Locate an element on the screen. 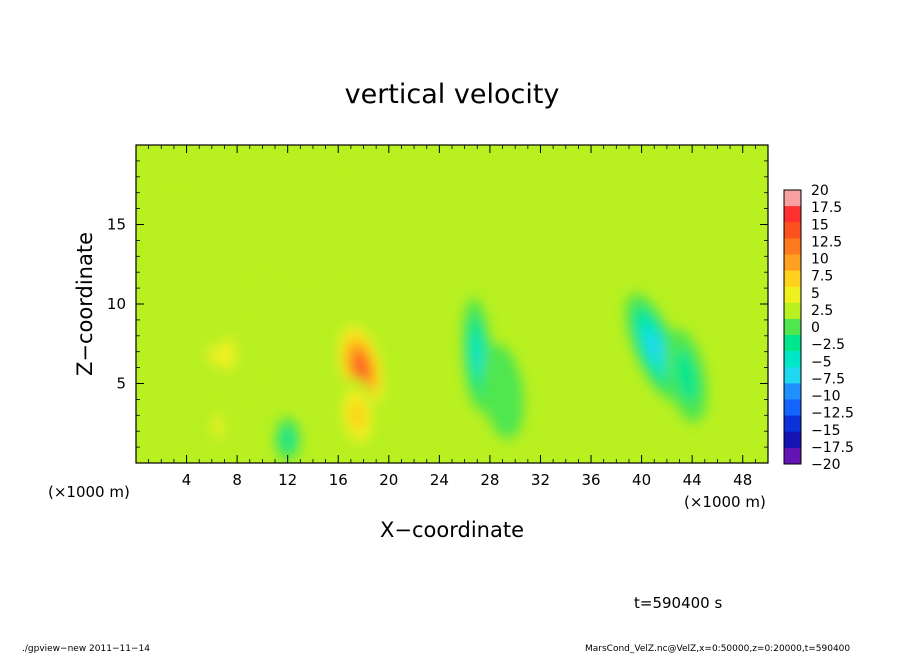 This screenshot has height=654, width=904. x-tick-label: 36 is located at coordinates (590, 480).